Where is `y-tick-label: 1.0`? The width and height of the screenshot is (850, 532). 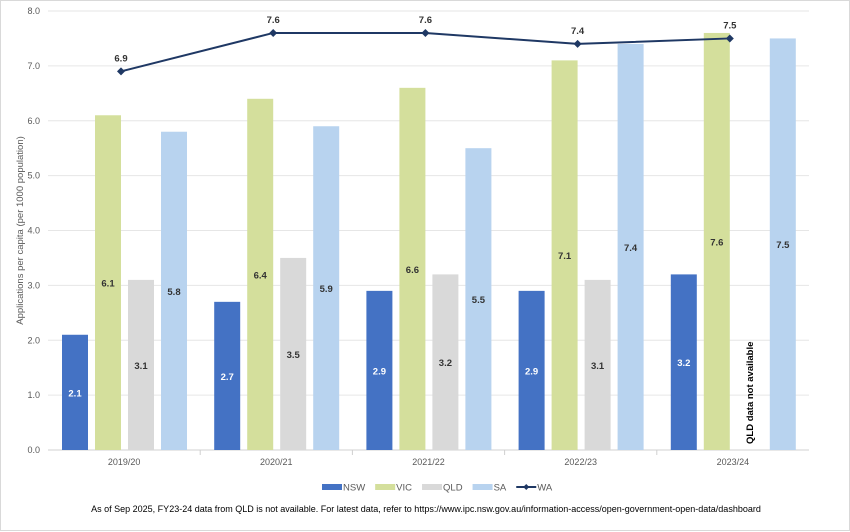
y-tick-label: 1.0 is located at coordinates (33, 395).